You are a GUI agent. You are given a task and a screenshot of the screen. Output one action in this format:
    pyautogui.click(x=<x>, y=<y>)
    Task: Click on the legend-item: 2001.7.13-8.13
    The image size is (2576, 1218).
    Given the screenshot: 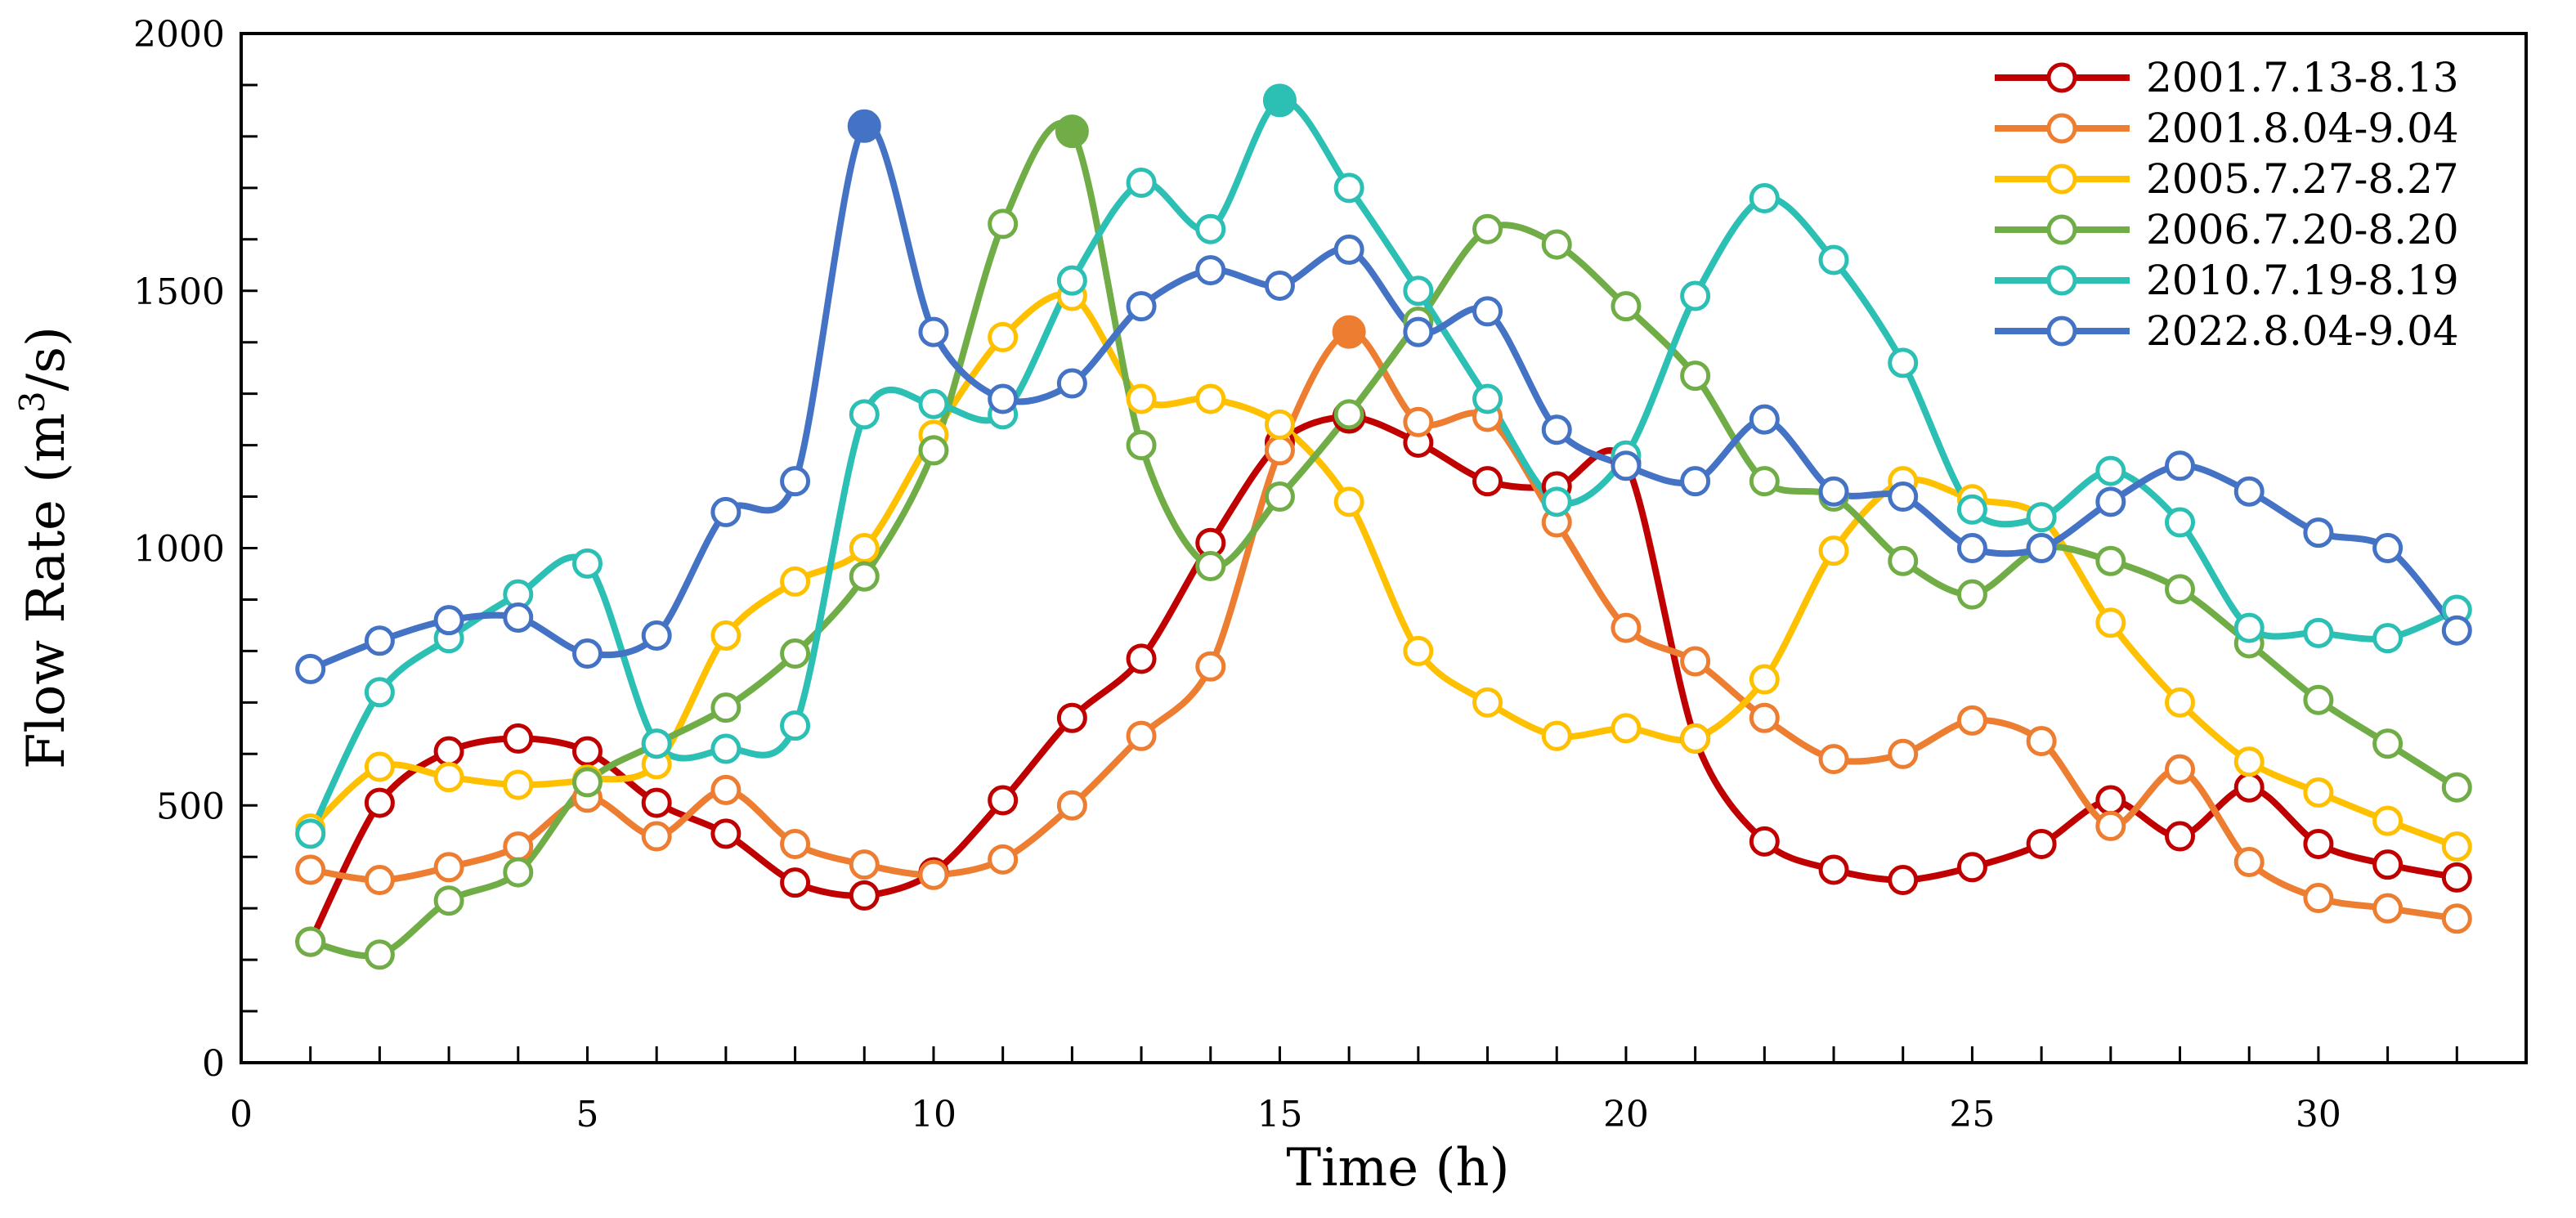 What is the action you would take?
    pyautogui.click(x=2227, y=77)
    